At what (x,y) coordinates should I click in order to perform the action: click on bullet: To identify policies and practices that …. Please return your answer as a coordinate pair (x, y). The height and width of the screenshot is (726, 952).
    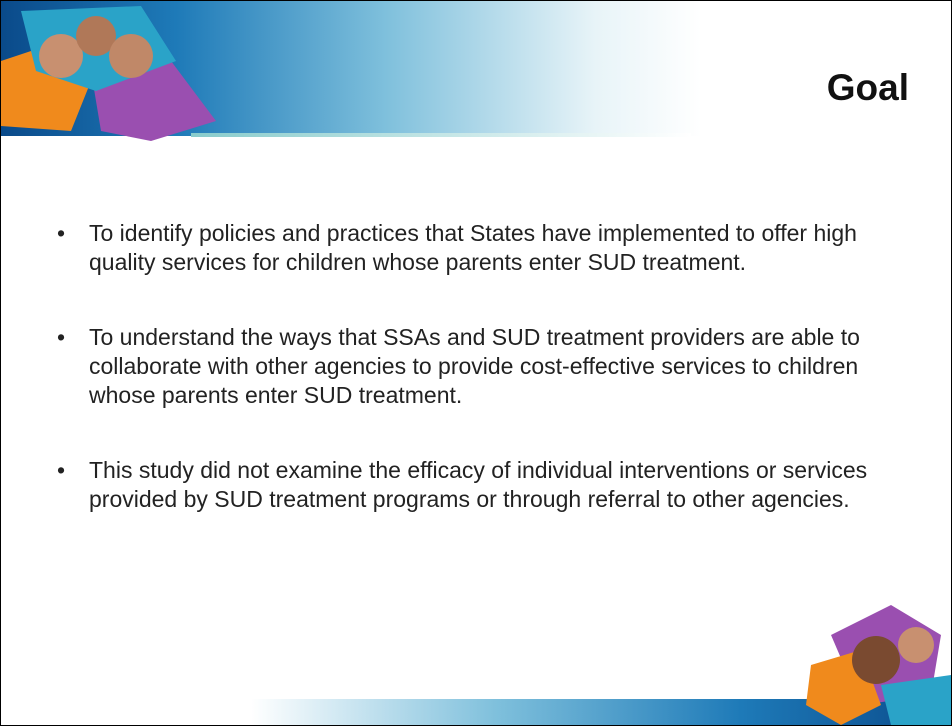
    Looking at the image, I should click on (468, 248).